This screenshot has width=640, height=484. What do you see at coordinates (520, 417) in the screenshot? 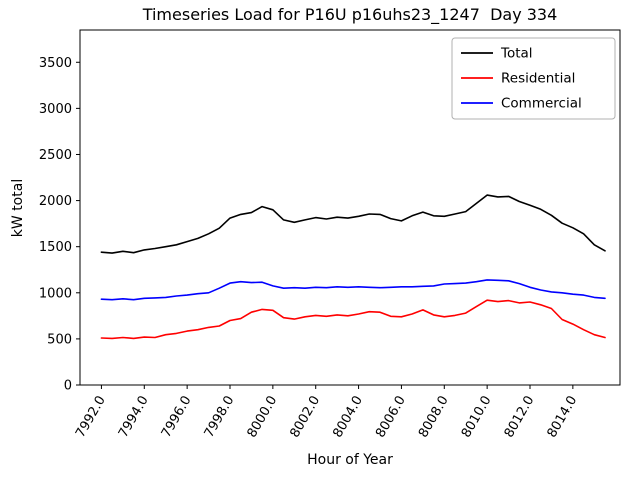
I see `x-tick-label: 8012.0` at bounding box center [520, 417].